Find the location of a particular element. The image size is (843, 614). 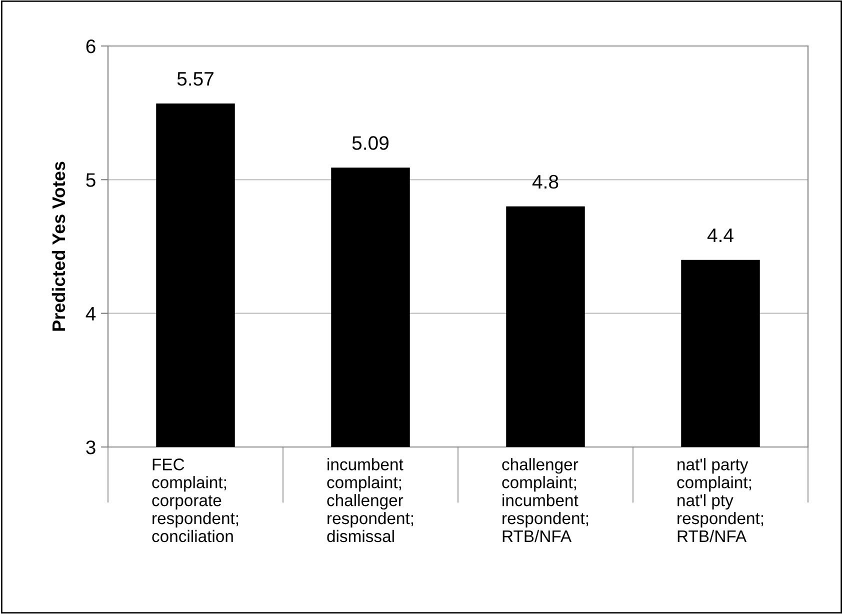

x-tick-label: challenger complaint; incumbent respondent; RTB/NFA is located at coordinates (545, 500).